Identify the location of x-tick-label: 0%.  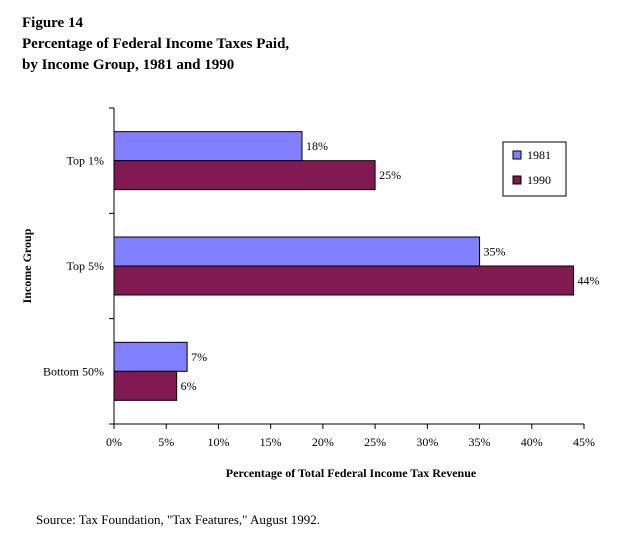
(114, 442).